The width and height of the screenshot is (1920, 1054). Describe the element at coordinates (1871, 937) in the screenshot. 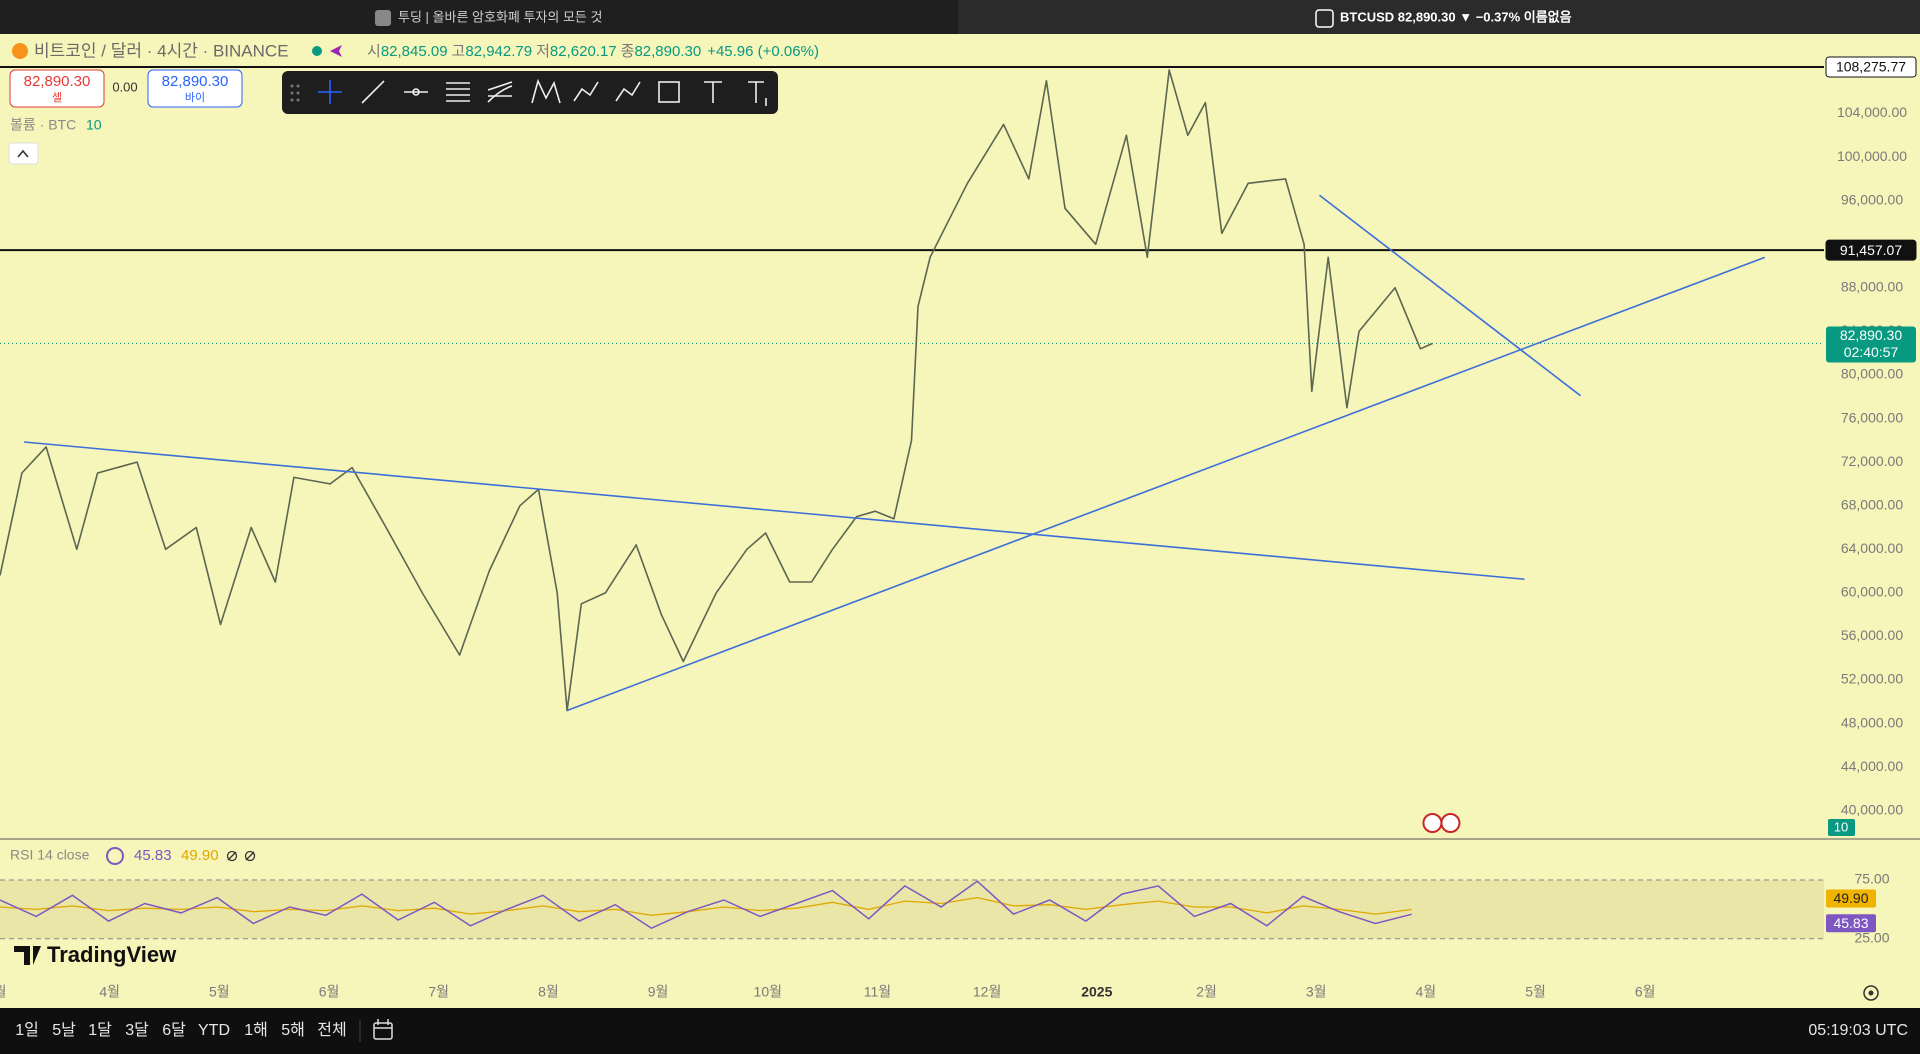

I see `y-tick-label: 25.00` at that location.